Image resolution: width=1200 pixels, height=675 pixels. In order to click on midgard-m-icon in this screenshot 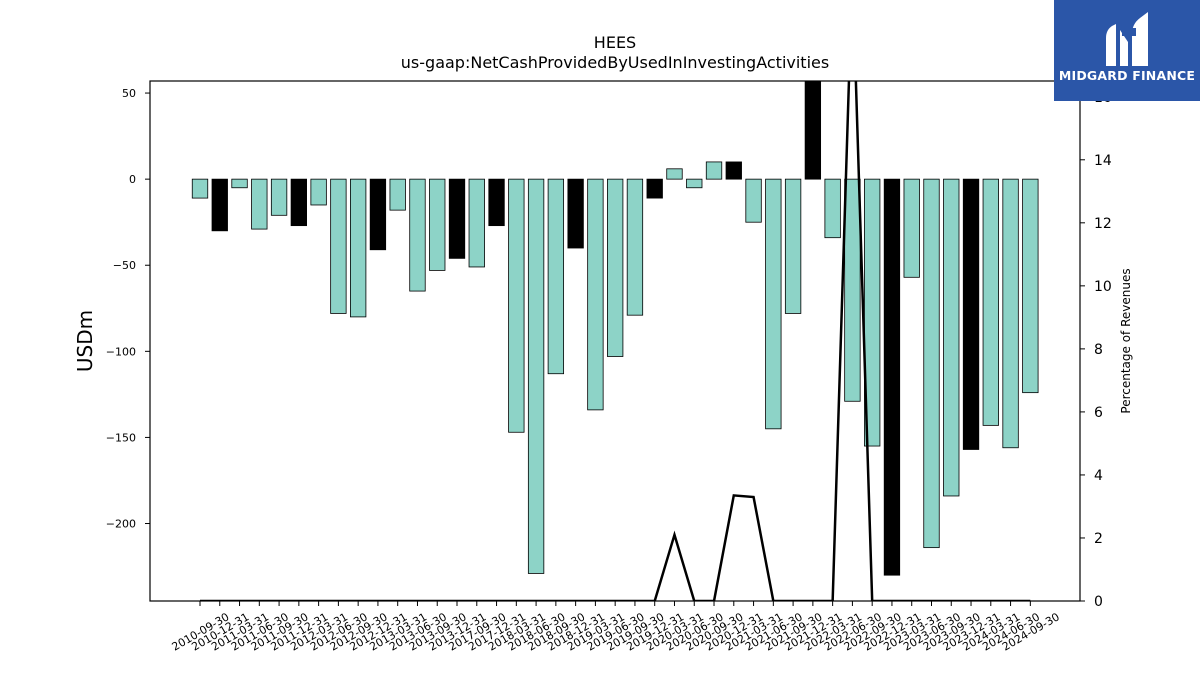, I will do `click(1127, 39)`.